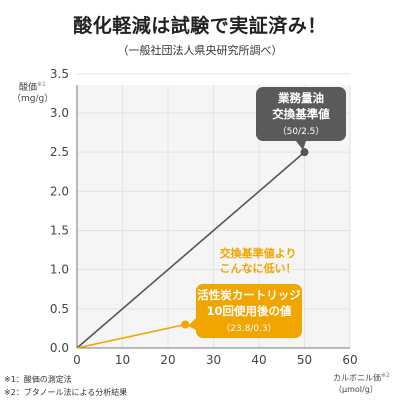  What do you see at coordinates (122, 360) in the screenshot?
I see `x-tick-label: 10` at bounding box center [122, 360].